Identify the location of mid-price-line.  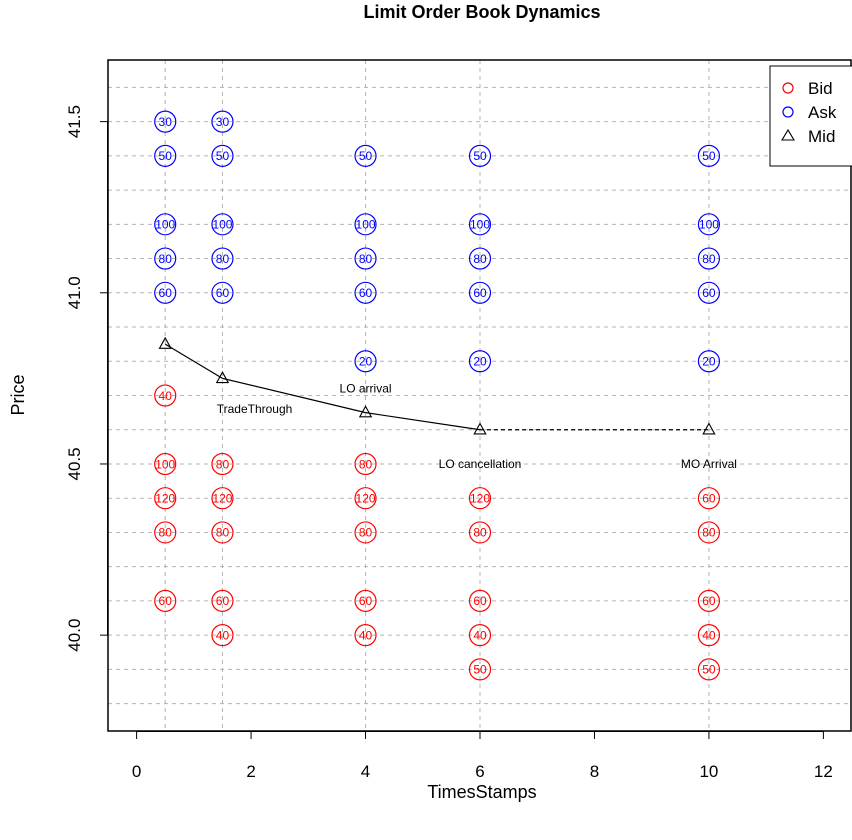
(436, 387).